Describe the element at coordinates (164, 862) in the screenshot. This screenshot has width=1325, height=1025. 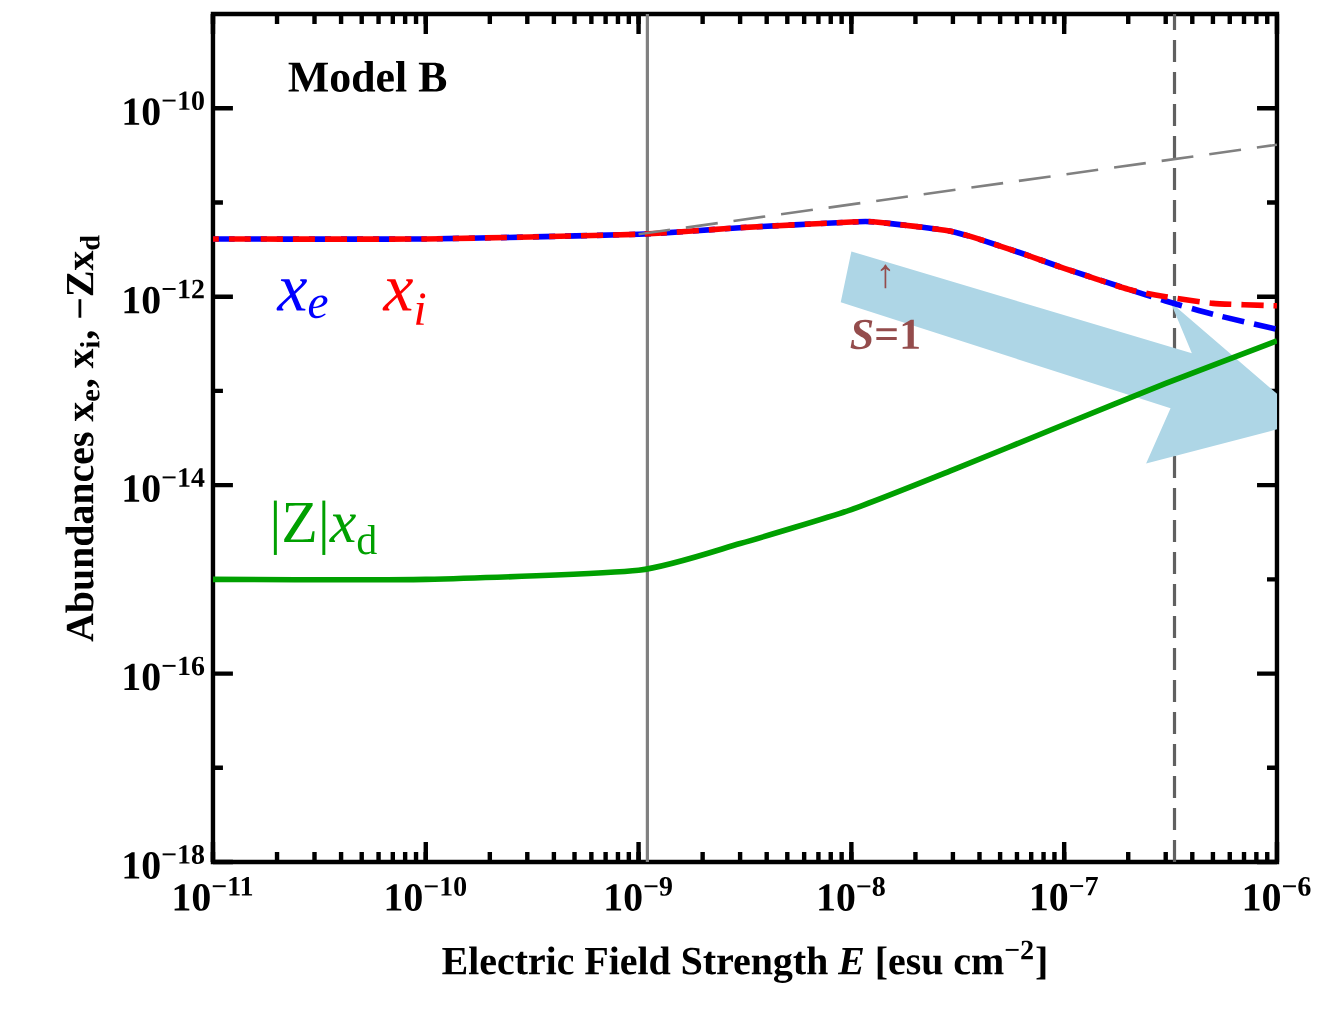
I see `y-tick-label: 10$^{−18}$` at that location.